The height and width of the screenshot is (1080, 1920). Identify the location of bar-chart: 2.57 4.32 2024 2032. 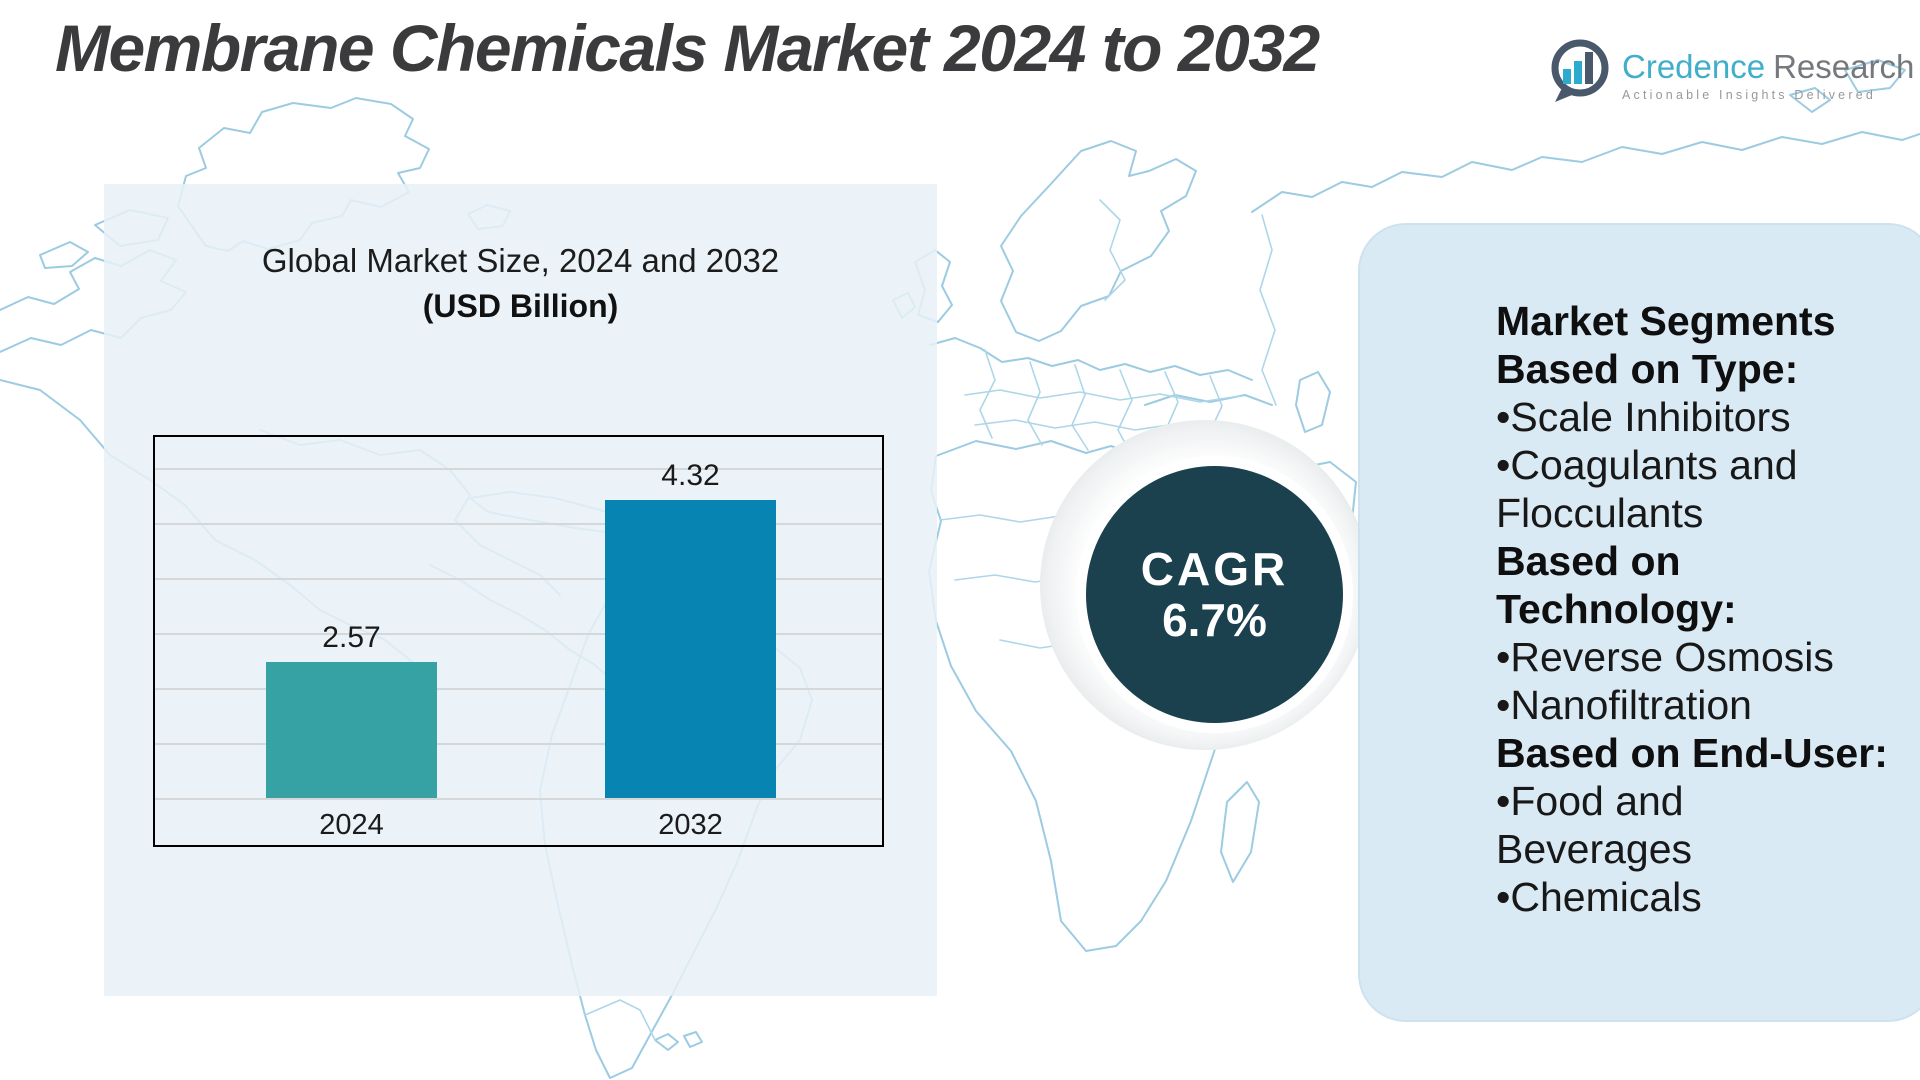
(518, 641).